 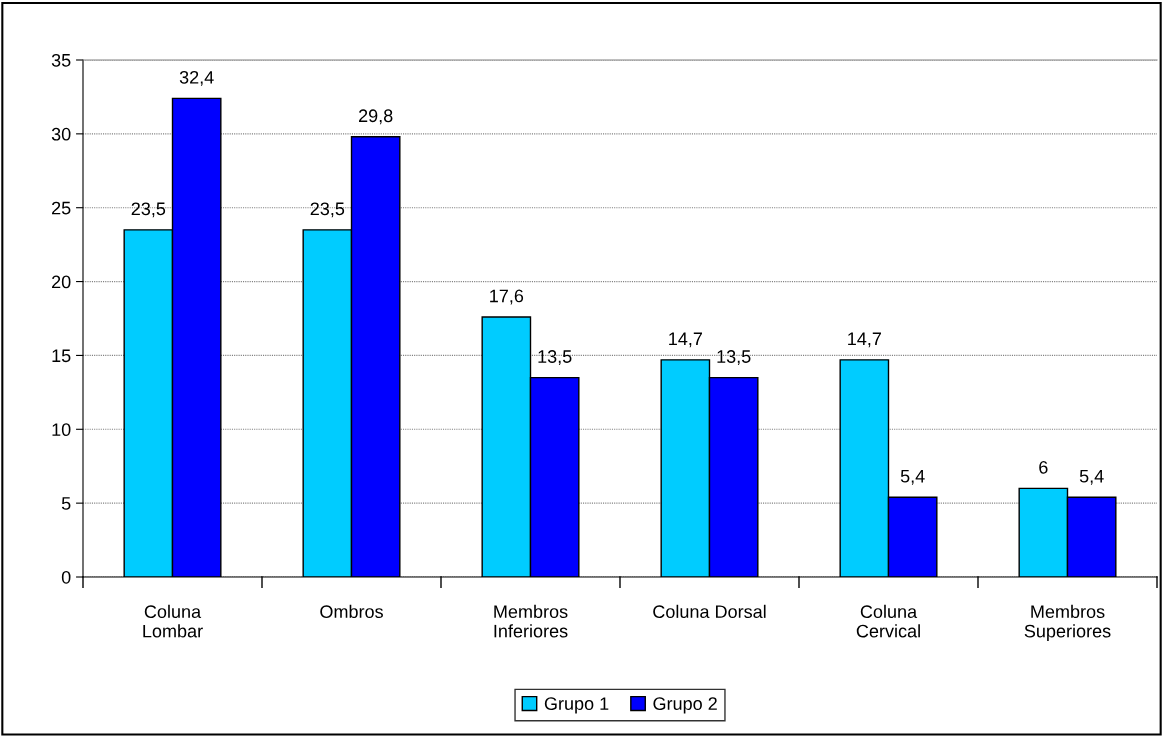 What do you see at coordinates (61, 208) in the screenshot?
I see `y-tick-label: 25` at bounding box center [61, 208].